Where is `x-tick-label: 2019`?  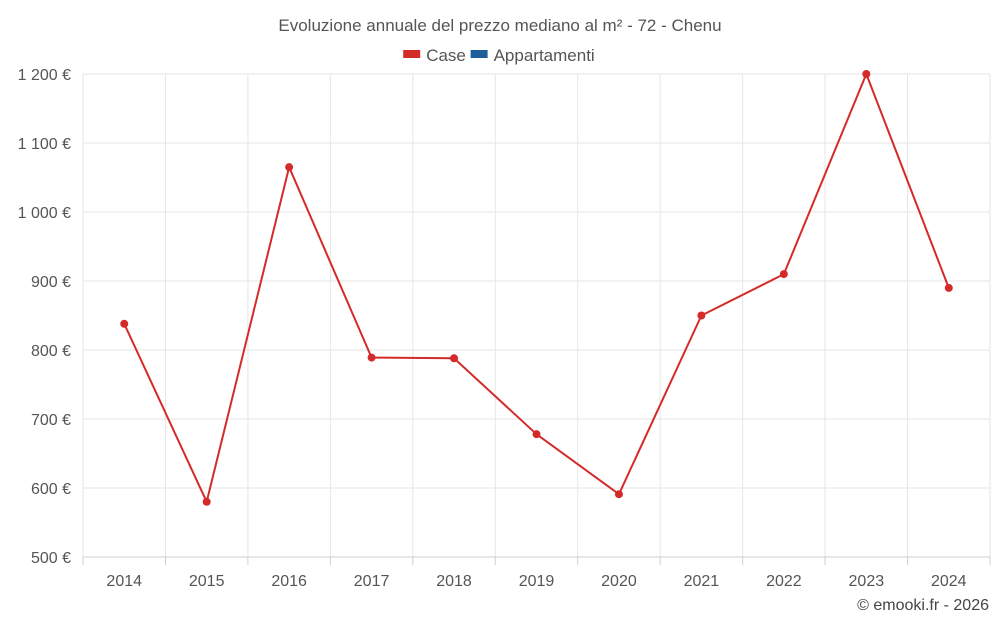 x-tick-label: 2019 is located at coordinates (537, 581).